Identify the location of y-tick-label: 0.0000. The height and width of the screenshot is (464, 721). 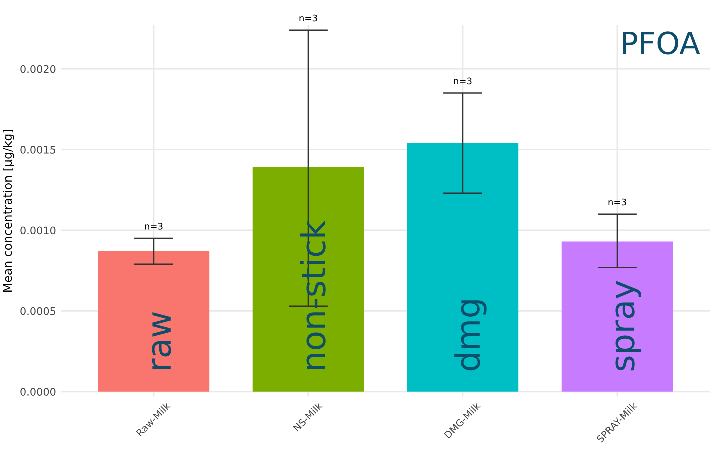
(38, 392).